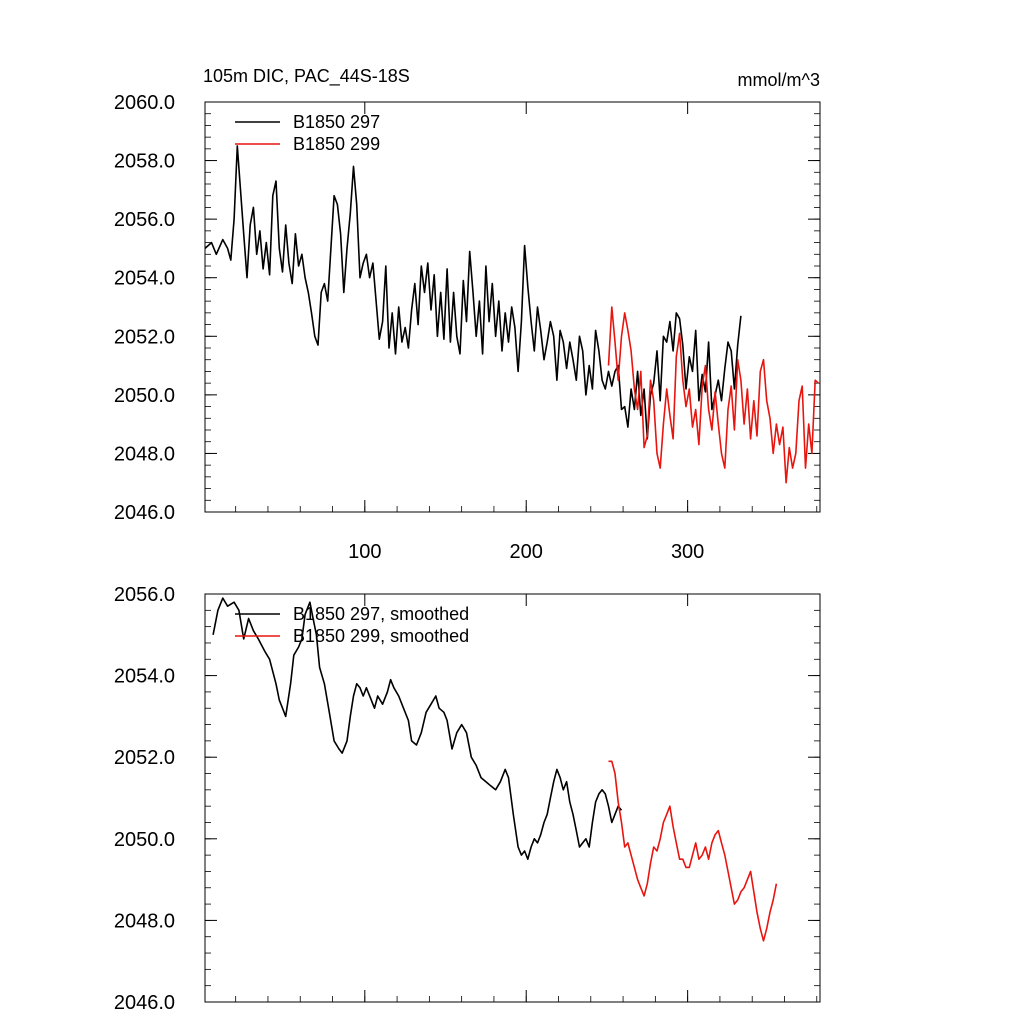 The width and height of the screenshot is (1024, 1024). What do you see at coordinates (144, 396) in the screenshot?
I see `top-ytick-label: 2050.0` at bounding box center [144, 396].